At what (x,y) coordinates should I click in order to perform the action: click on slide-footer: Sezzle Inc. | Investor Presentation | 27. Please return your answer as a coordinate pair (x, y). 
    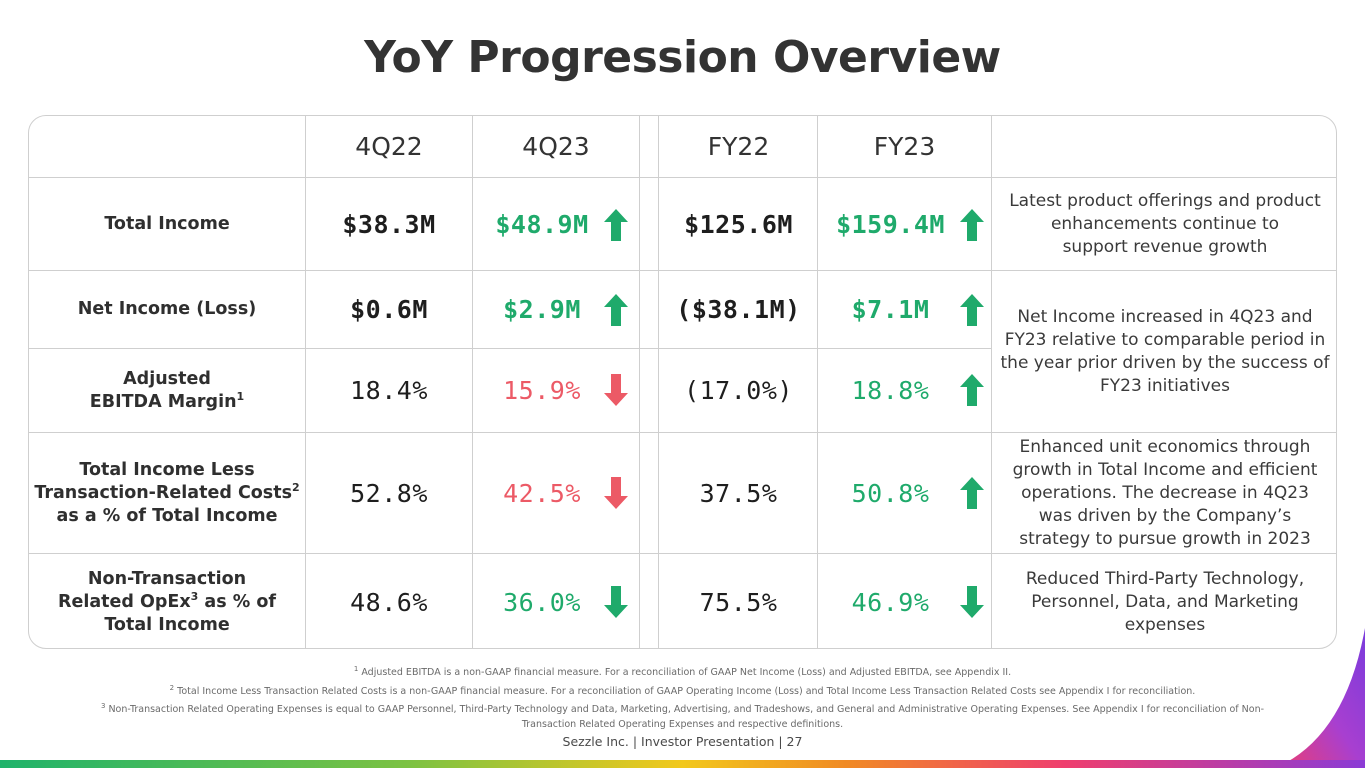
    Looking at the image, I should click on (682, 741).